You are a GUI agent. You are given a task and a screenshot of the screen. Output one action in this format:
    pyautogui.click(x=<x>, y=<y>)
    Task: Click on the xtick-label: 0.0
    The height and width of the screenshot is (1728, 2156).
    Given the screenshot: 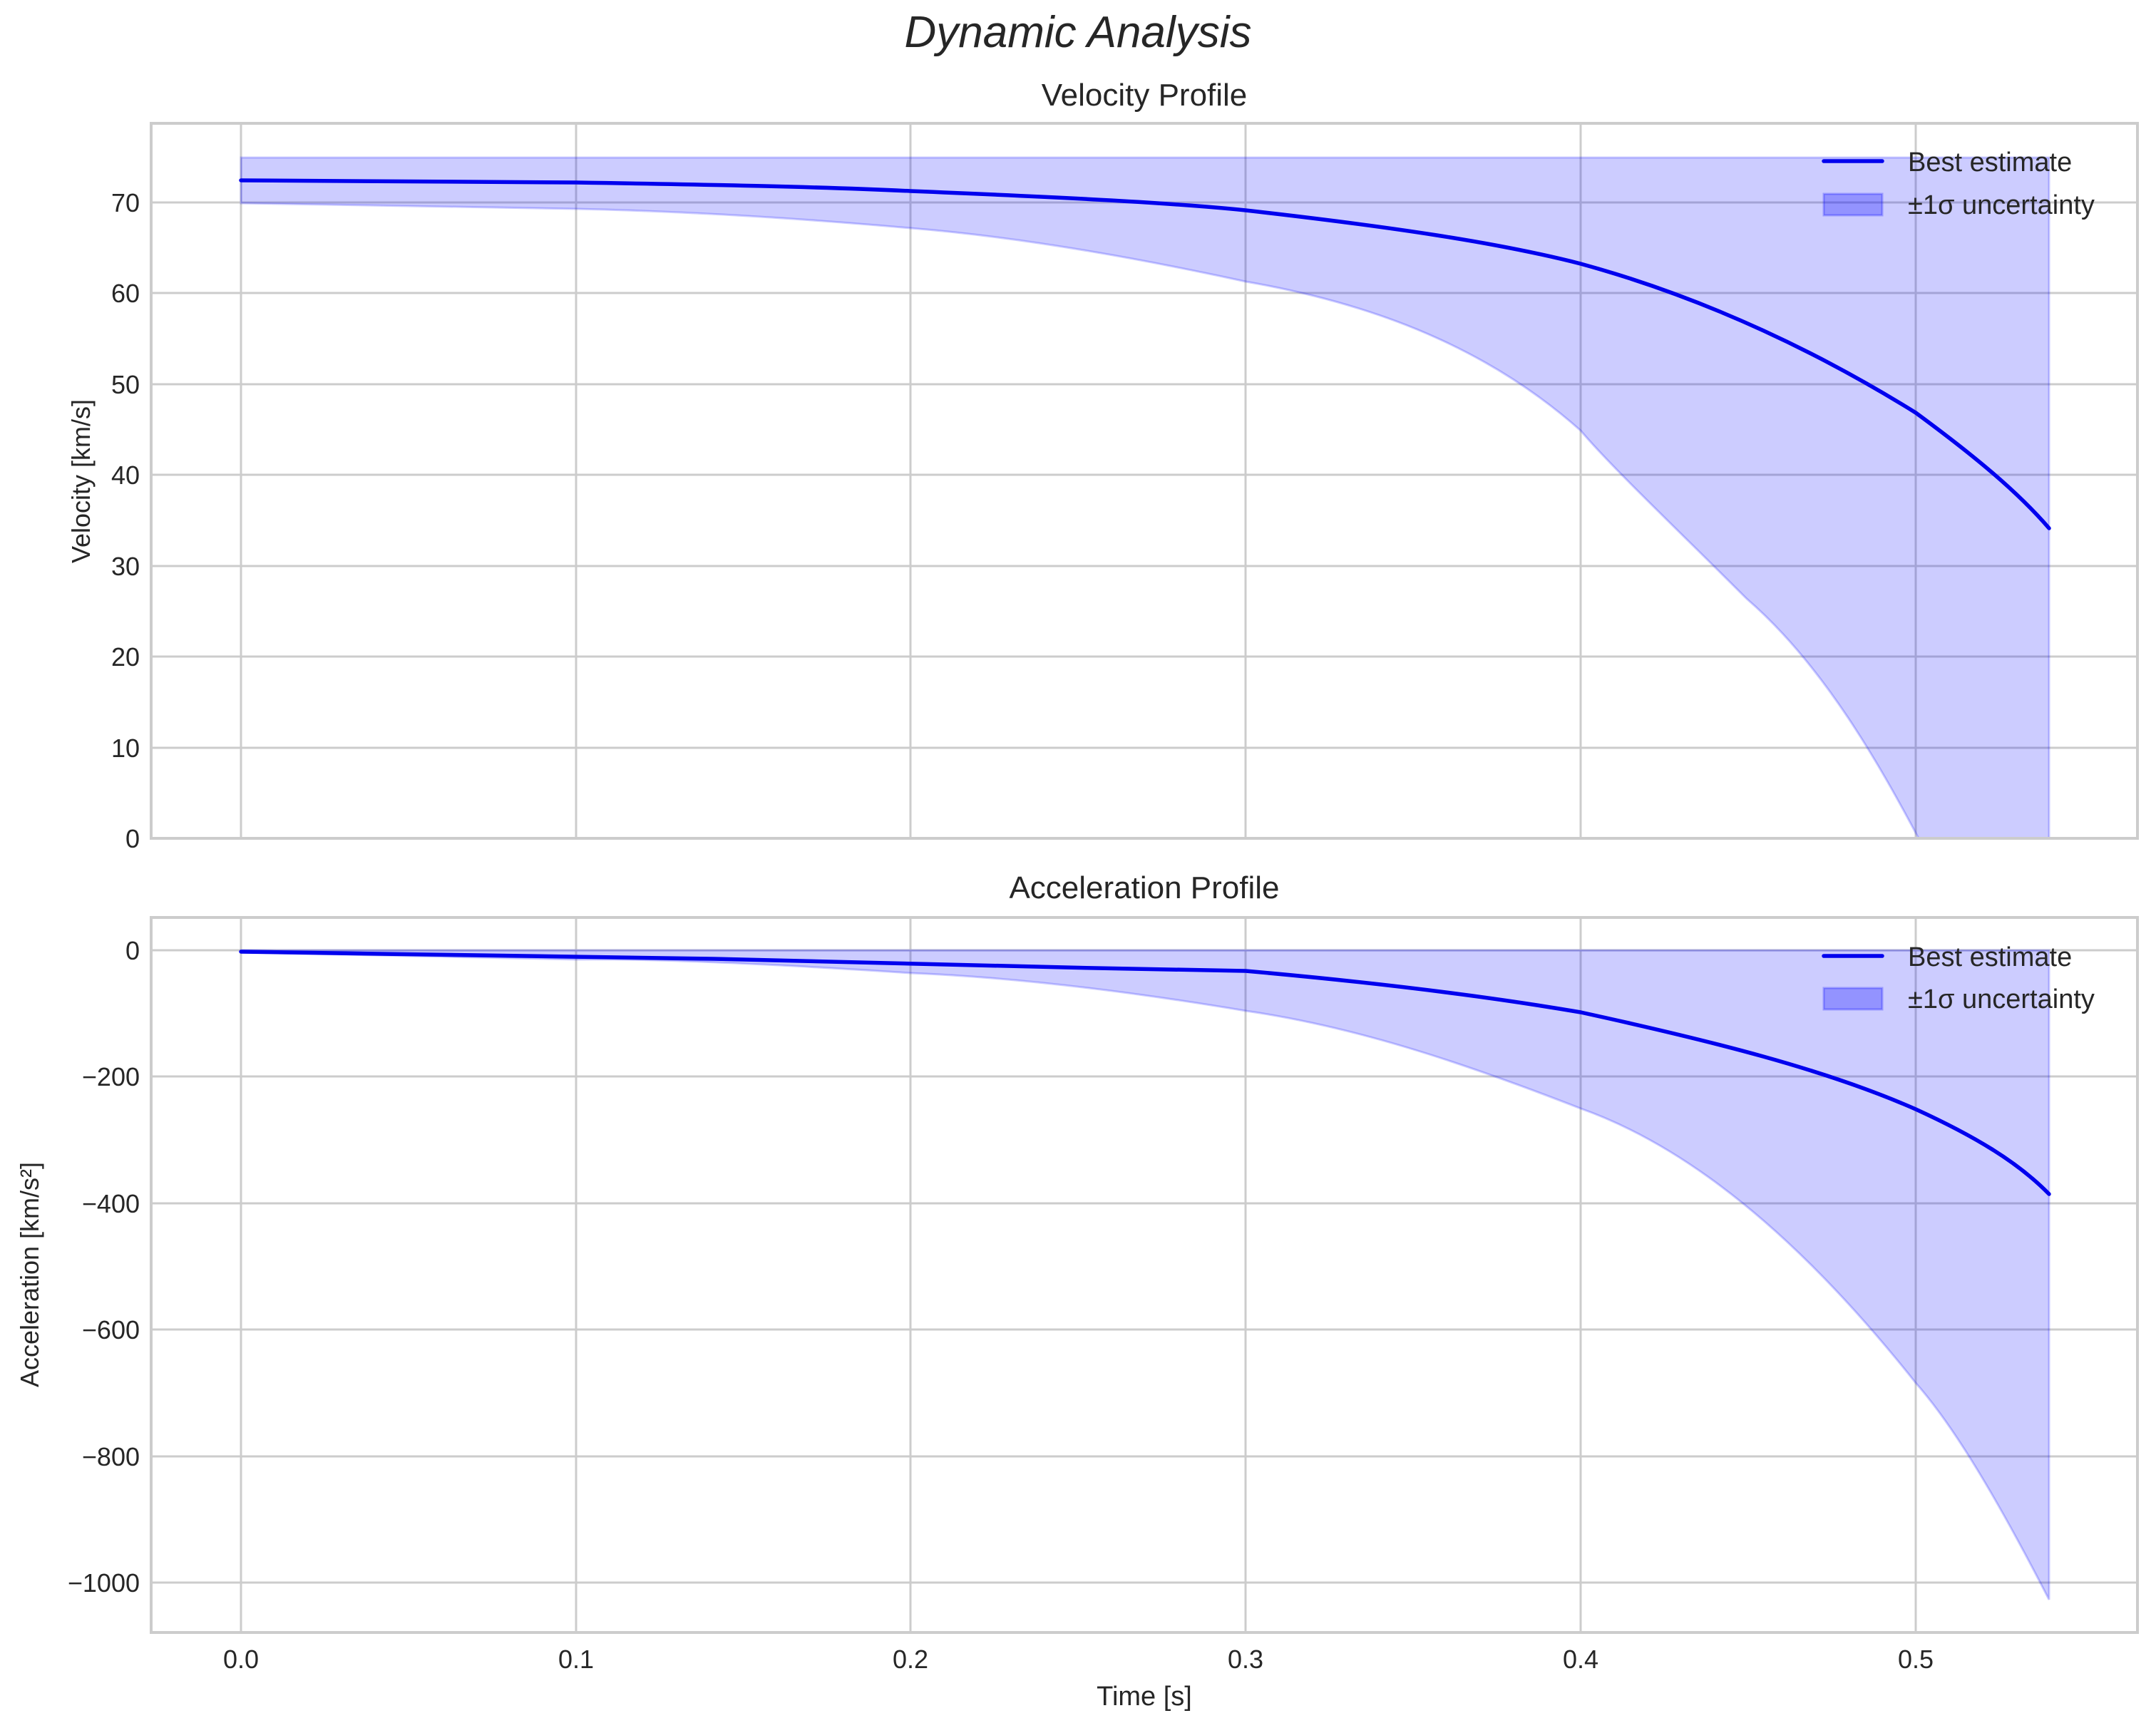 What is the action you would take?
    pyautogui.click(x=241, y=1659)
    